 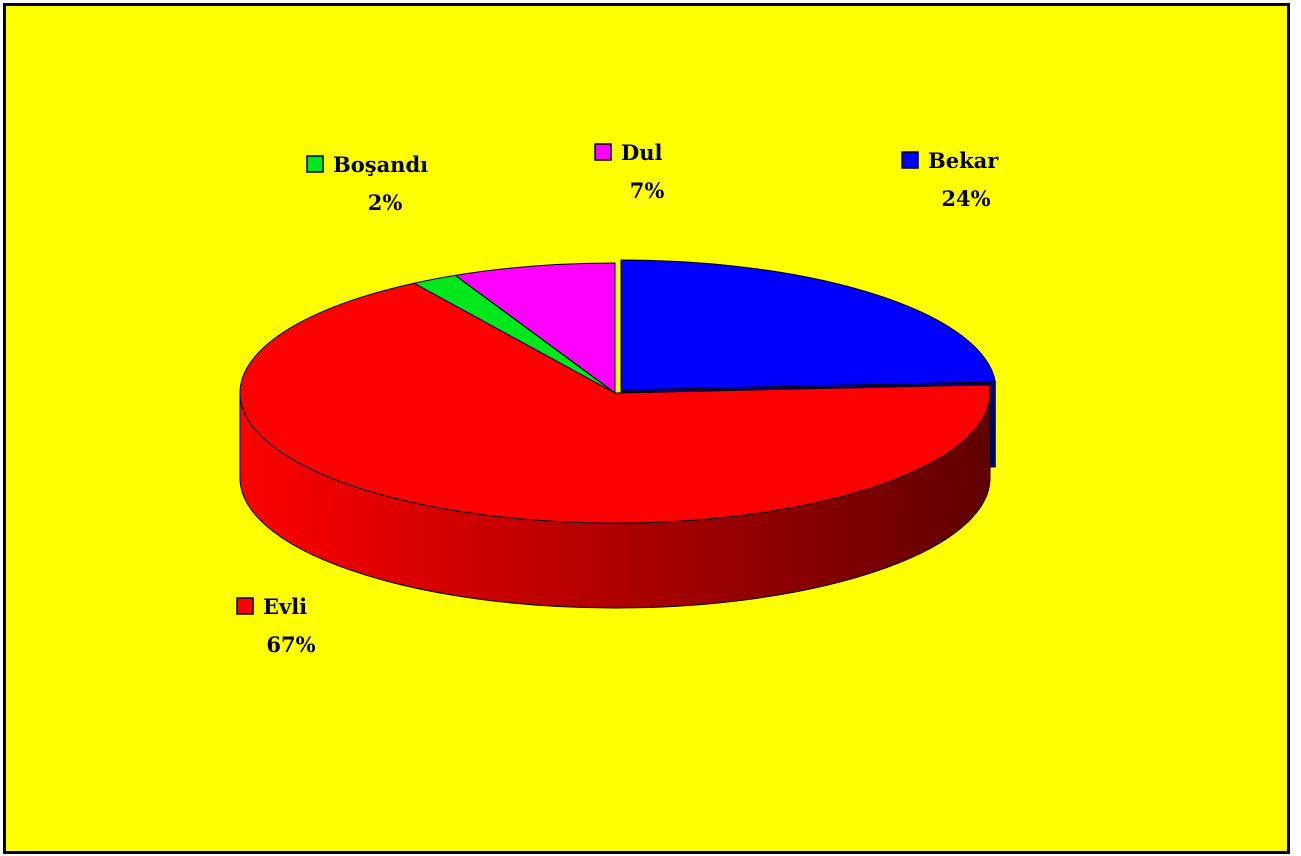 What do you see at coordinates (963, 160) in the screenshot?
I see `slice-label-bekar: Bekar` at bounding box center [963, 160].